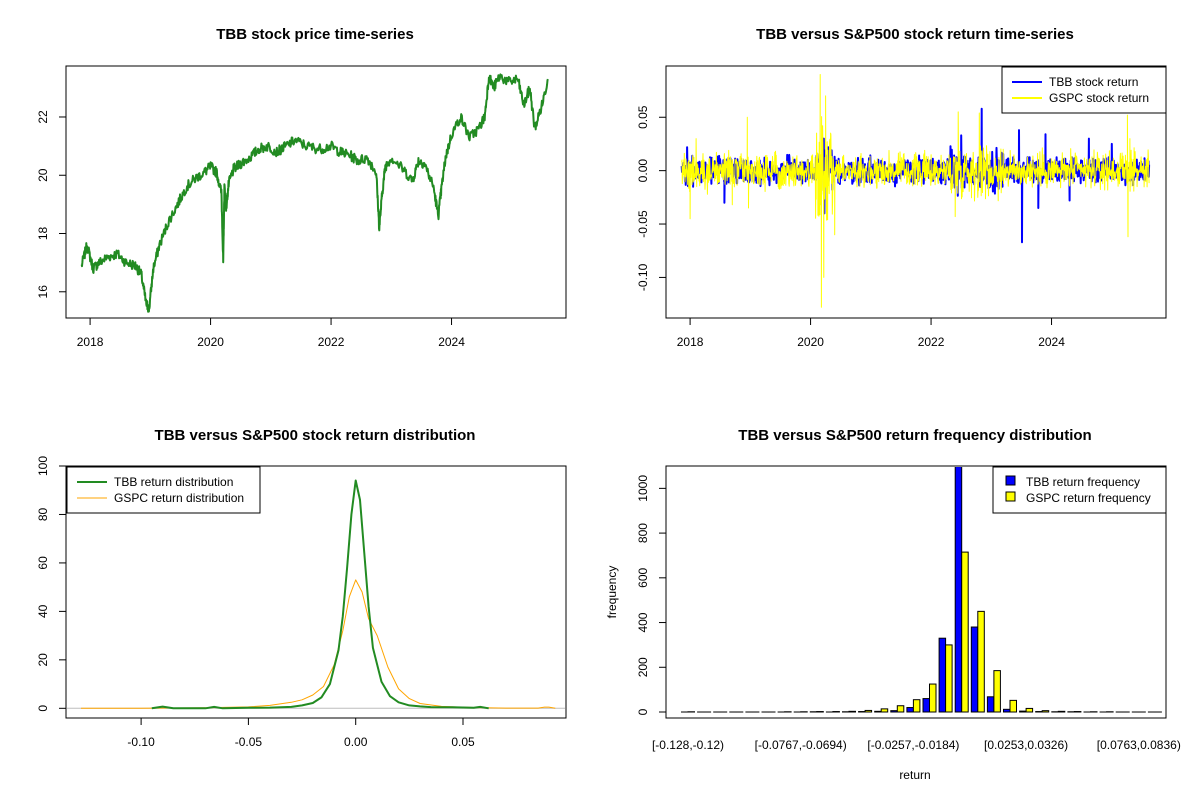 The height and width of the screenshot is (800, 1200). I want to click on density-x-tick-label: -0.10, so click(141, 742).